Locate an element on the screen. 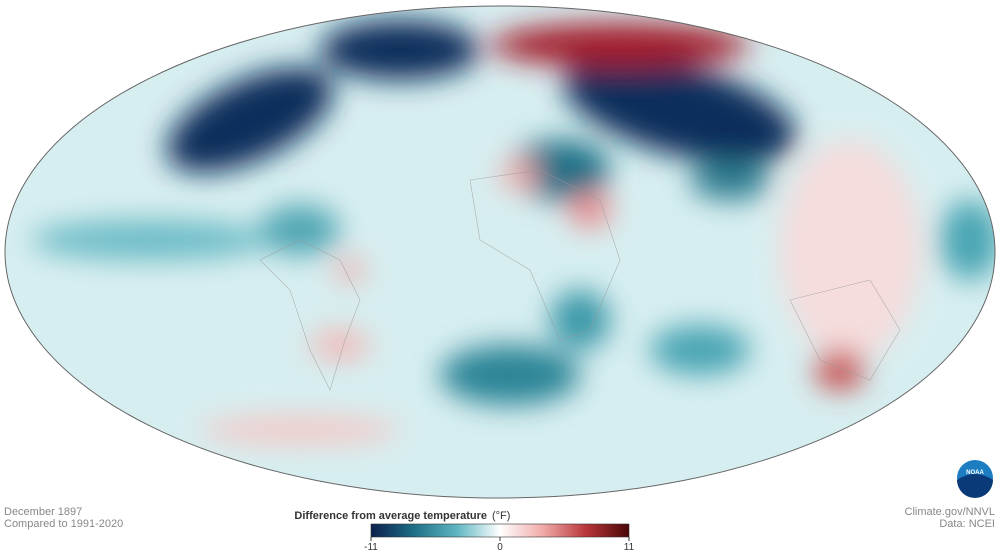  date-label: December 1897 is located at coordinates (43, 512).